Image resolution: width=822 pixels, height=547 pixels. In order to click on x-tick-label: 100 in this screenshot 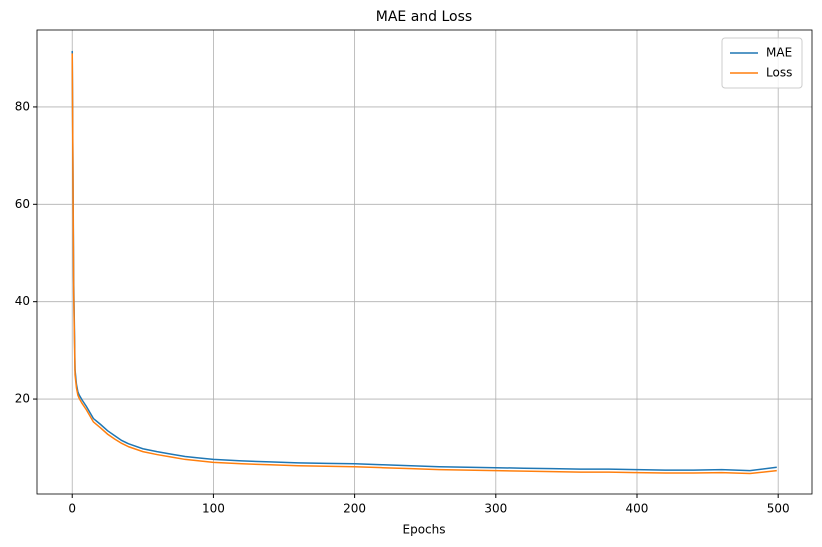, I will do `click(213, 509)`.